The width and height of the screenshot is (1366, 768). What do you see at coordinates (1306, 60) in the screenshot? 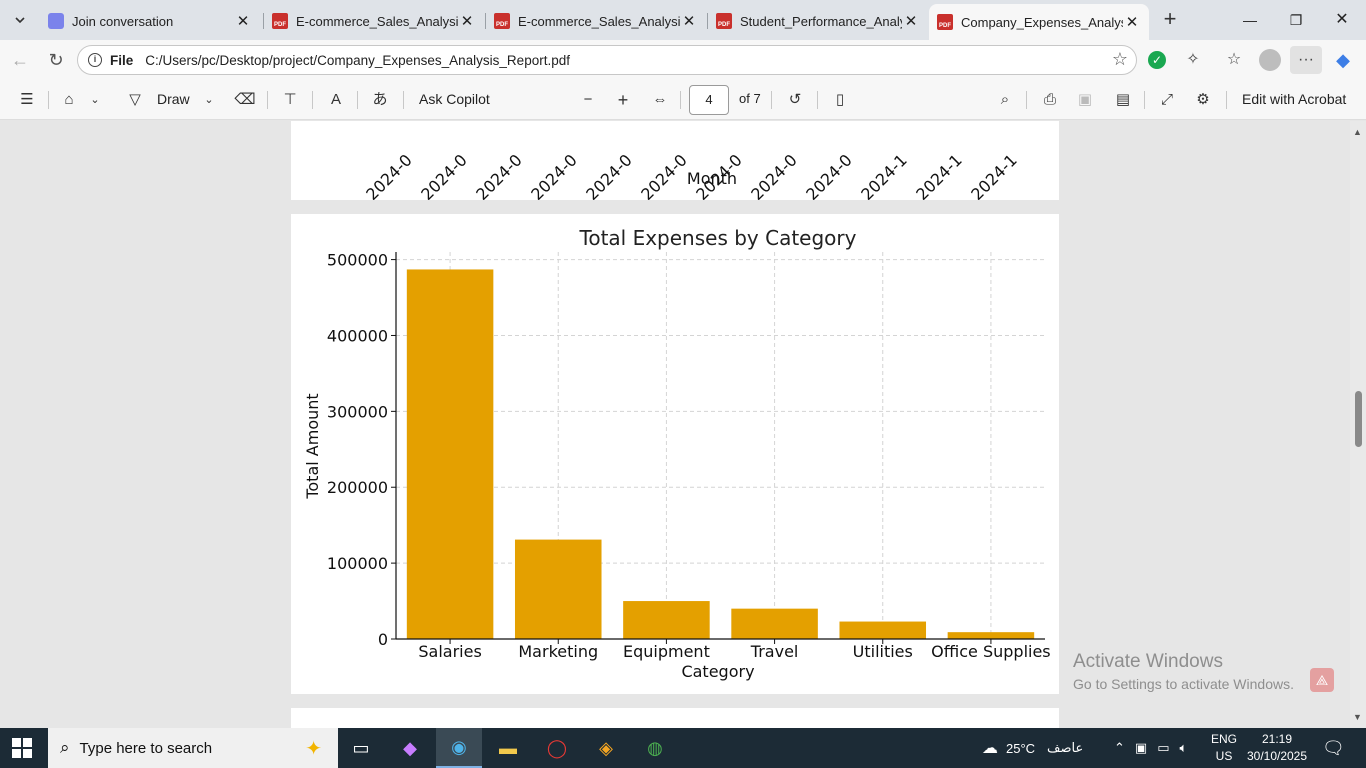
I see `more-options-icon: ···` at bounding box center [1306, 60].